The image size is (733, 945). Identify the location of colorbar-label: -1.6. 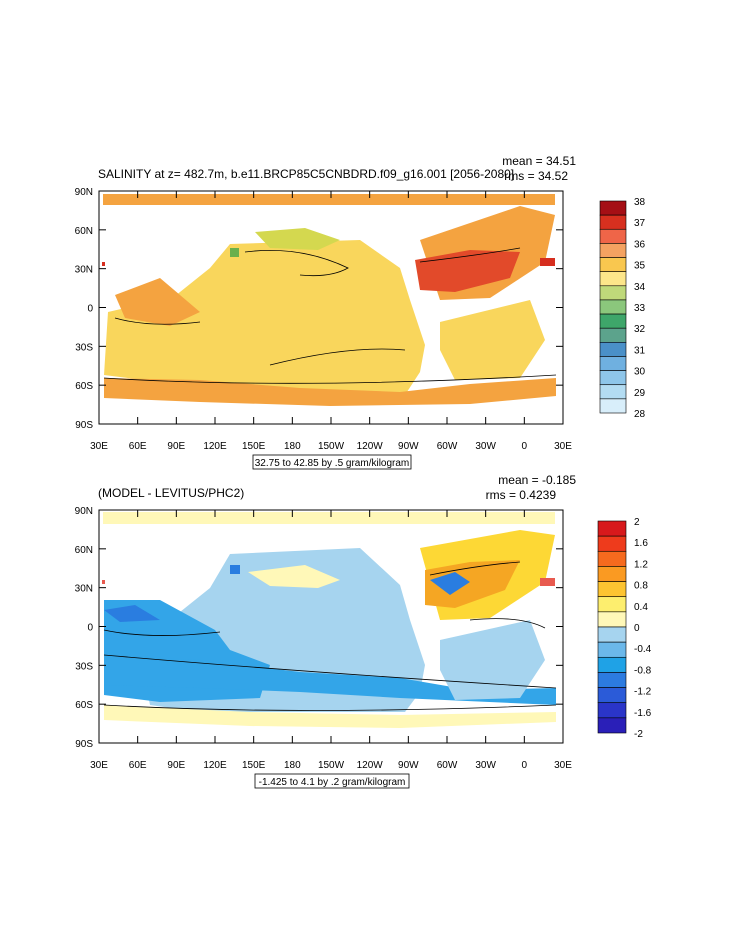
(643, 713).